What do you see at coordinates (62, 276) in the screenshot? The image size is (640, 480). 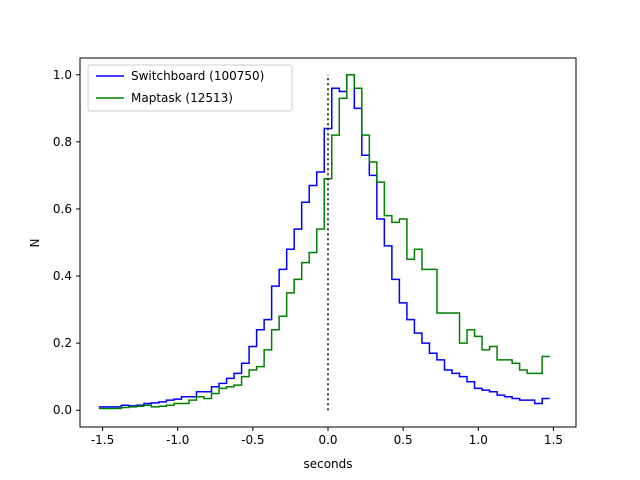 I see `y-tick-label: 0.4` at bounding box center [62, 276].